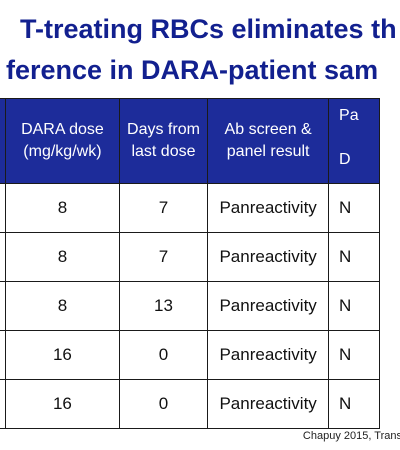  I want to click on slide-title-line-2: ference in DARA-patient sam, so click(192, 70).